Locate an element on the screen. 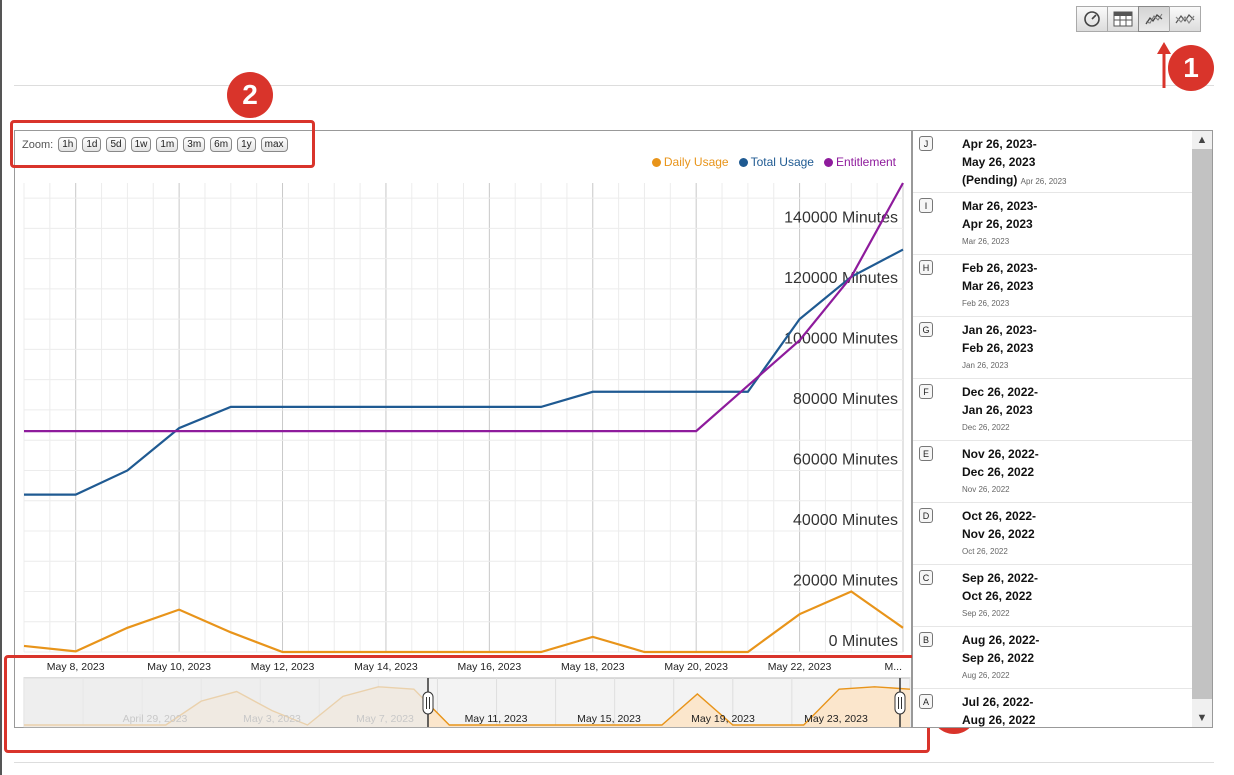  legend-label-entitlement: Entitlement is located at coordinates (865, 162).